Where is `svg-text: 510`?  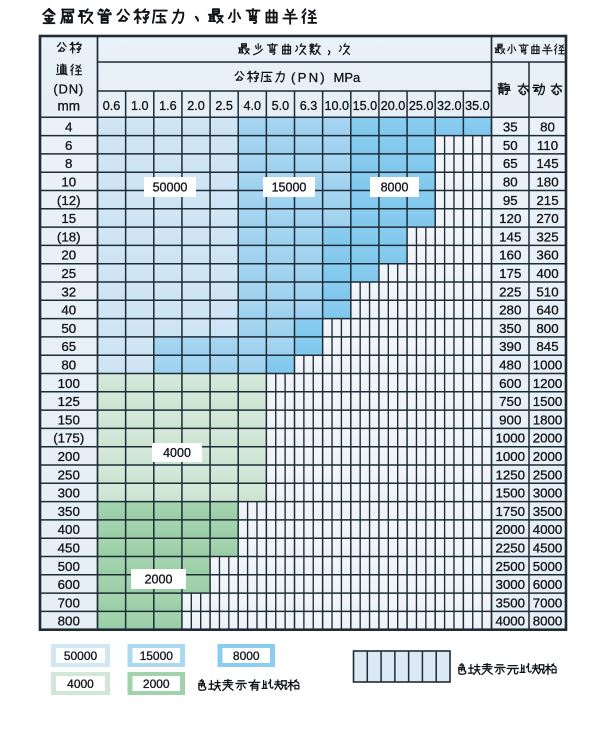 svg-text: 510 is located at coordinates (547, 291).